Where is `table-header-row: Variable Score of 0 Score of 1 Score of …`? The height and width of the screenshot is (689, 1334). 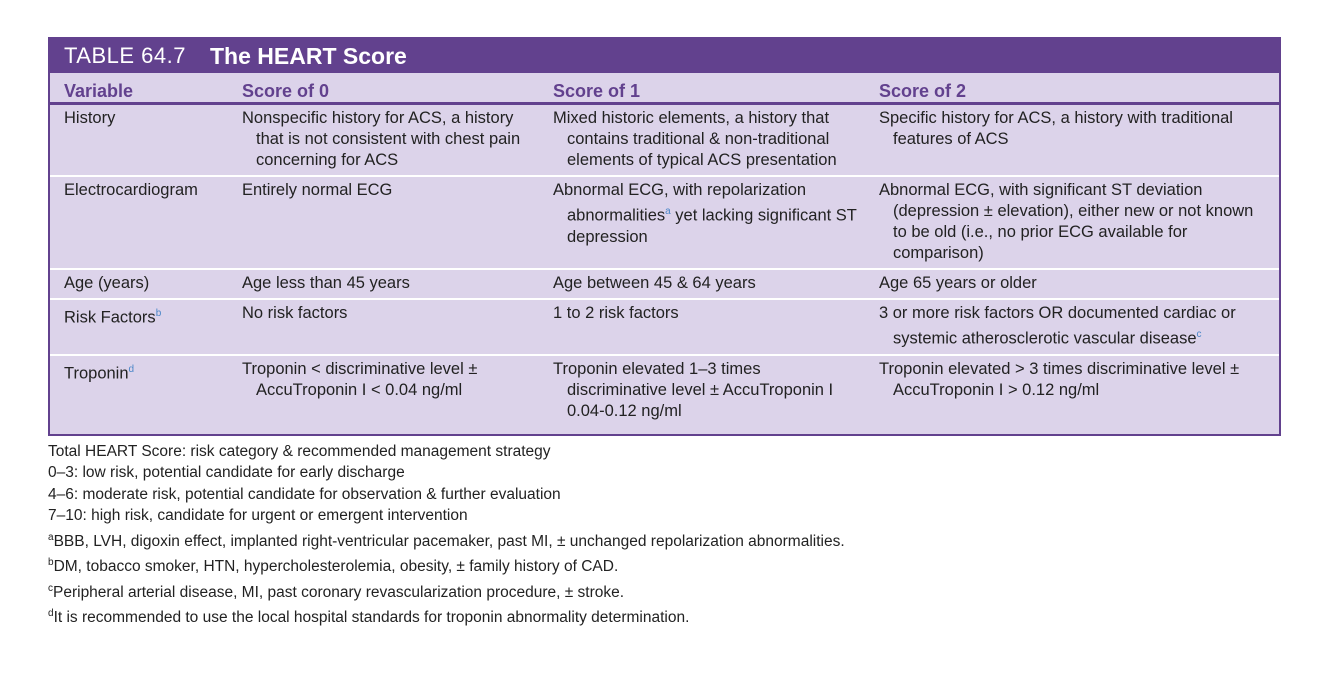
table-header-row: Variable Score of 0 Score of 1 Score of … is located at coordinates (664, 89).